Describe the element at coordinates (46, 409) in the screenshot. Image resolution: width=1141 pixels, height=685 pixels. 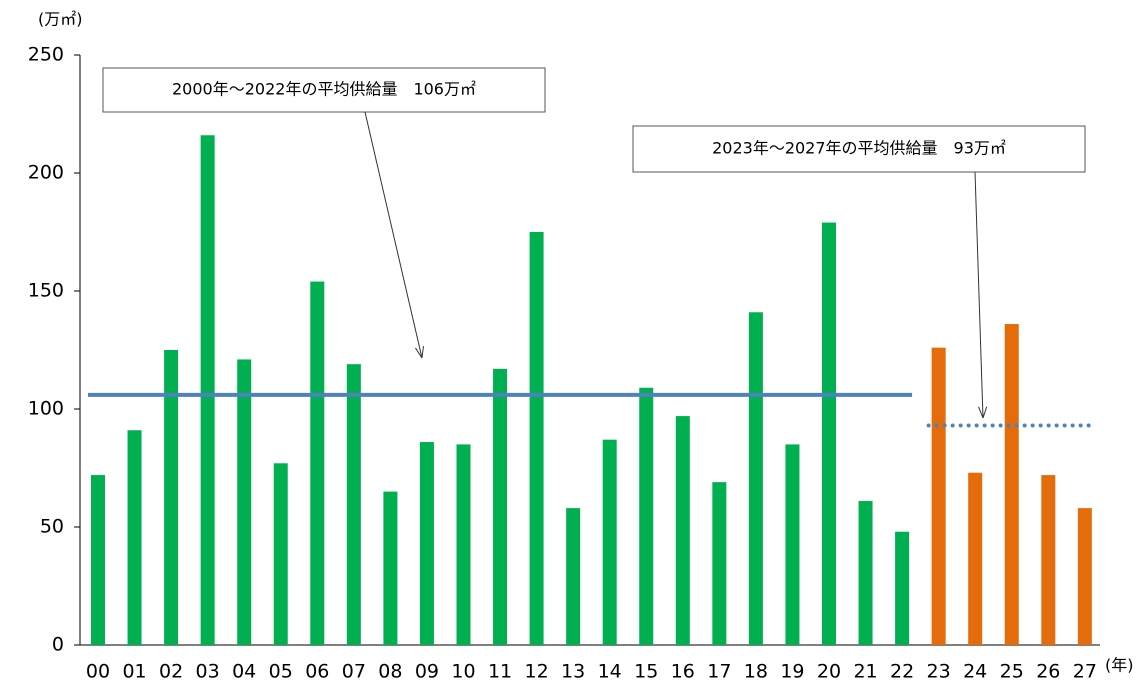
I see `y-tick-label: 100` at that location.